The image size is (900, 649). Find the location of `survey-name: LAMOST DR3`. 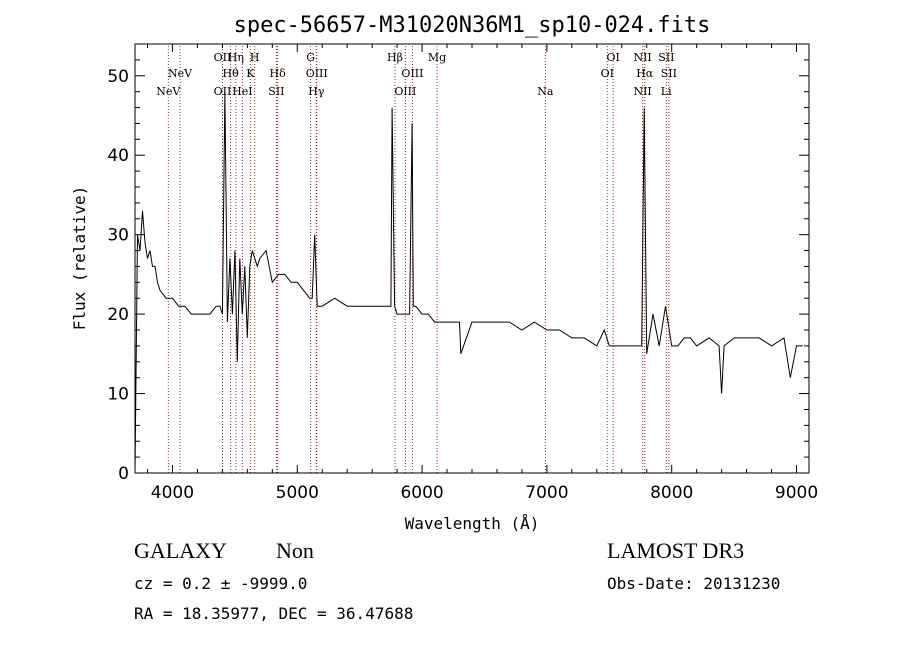

survey-name: LAMOST DR3 is located at coordinates (676, 550).